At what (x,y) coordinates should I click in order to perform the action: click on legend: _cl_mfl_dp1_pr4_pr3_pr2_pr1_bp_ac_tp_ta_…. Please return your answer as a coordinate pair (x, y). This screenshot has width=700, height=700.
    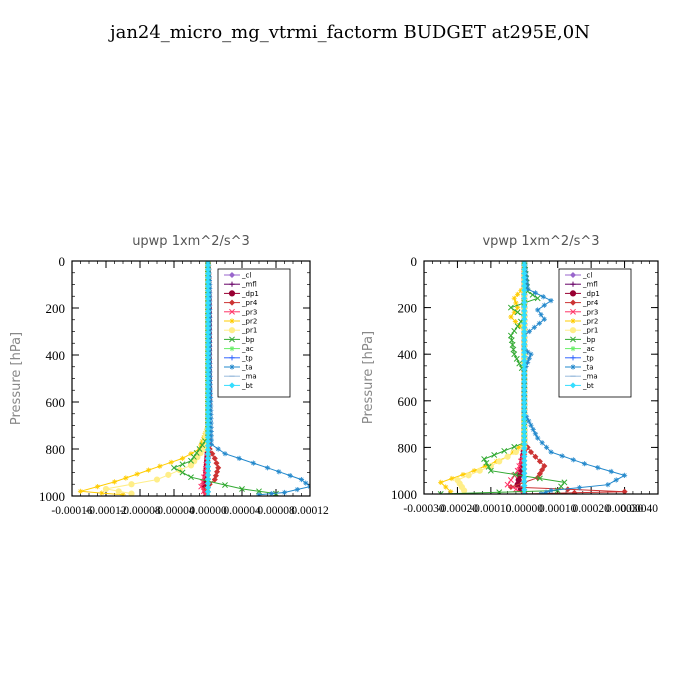
    Looking at the image, I should click on (254, 333).